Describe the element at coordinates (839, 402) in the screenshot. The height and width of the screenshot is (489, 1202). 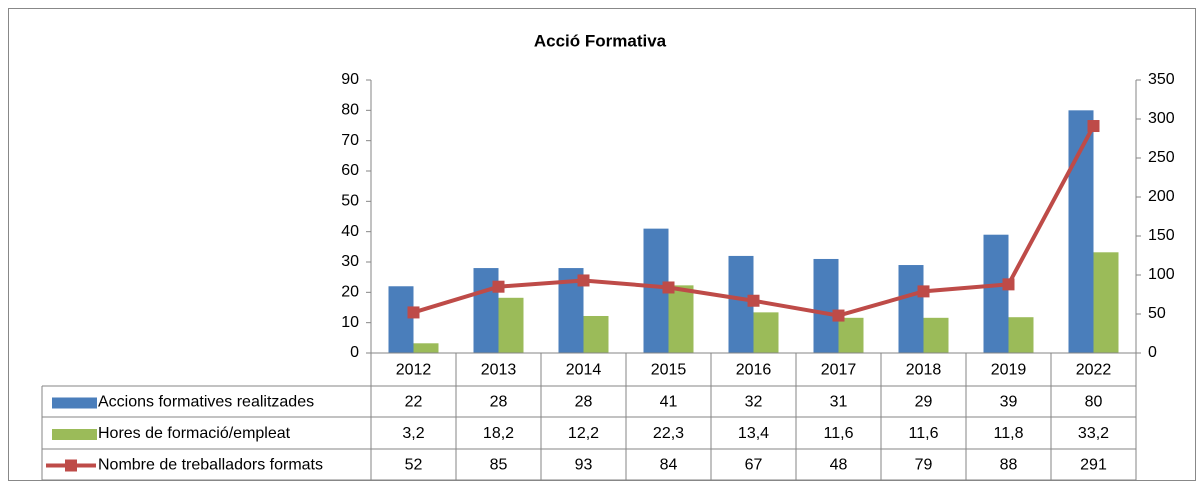
I see `table-value: 31` at that location.